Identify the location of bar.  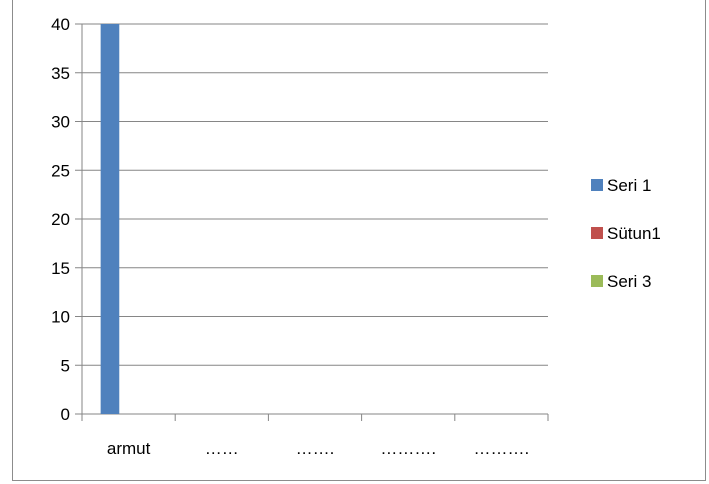
(110, 219).